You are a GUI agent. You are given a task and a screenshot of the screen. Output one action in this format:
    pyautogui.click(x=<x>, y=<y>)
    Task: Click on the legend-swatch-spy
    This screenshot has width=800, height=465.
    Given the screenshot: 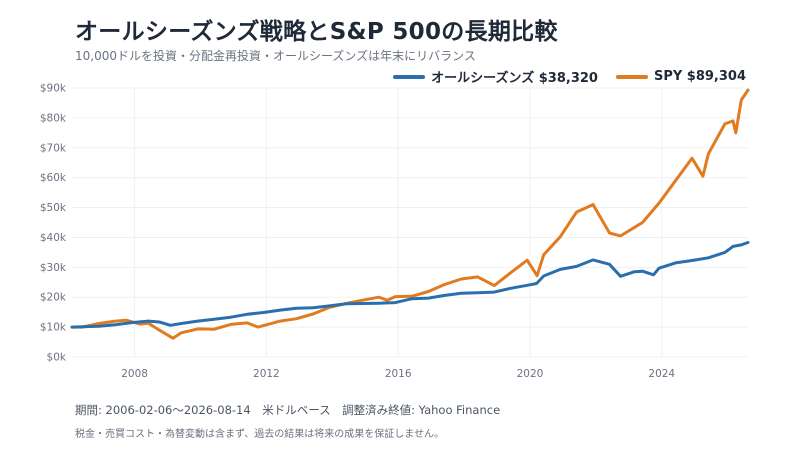 What is the action you would take?
    pyautogui.click(x=631, y=76)
    